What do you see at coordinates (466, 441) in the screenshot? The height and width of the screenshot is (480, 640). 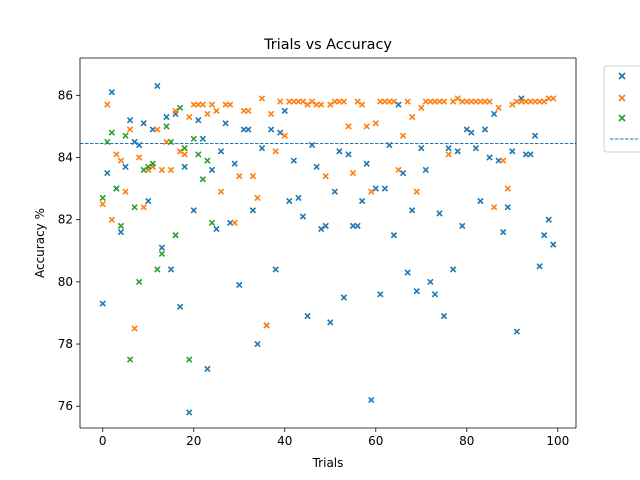 I see `x-tick-label: 80` at bounding box center [466, 441].